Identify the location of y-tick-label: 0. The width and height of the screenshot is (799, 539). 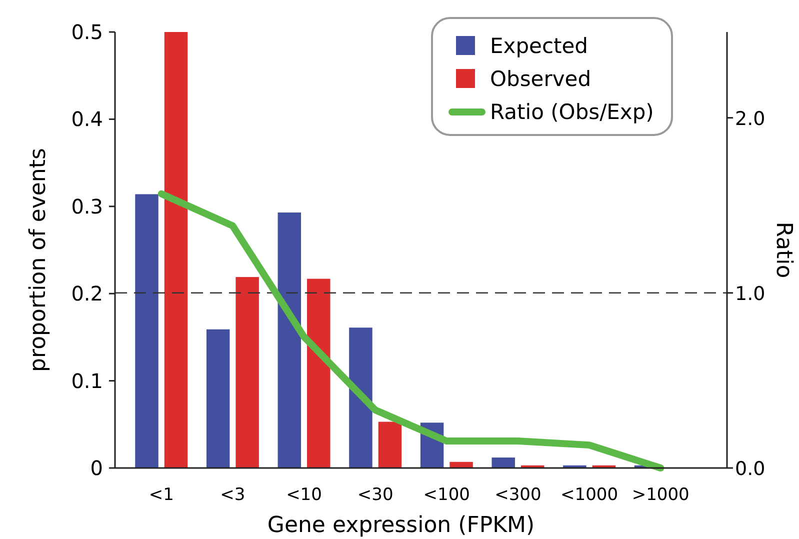
(96, 468).